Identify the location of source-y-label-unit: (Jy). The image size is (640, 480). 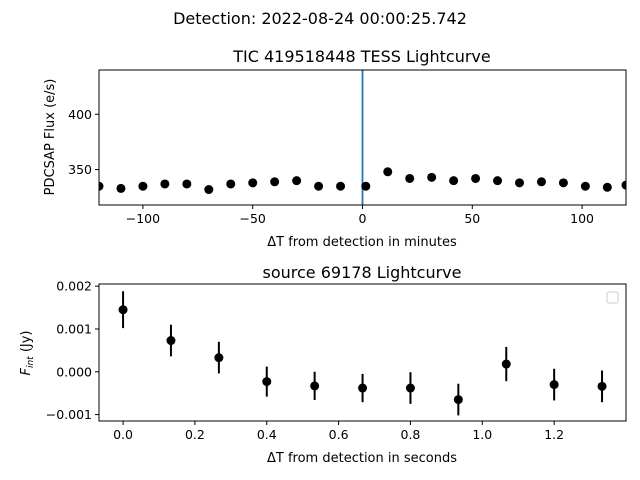
(26, 343).